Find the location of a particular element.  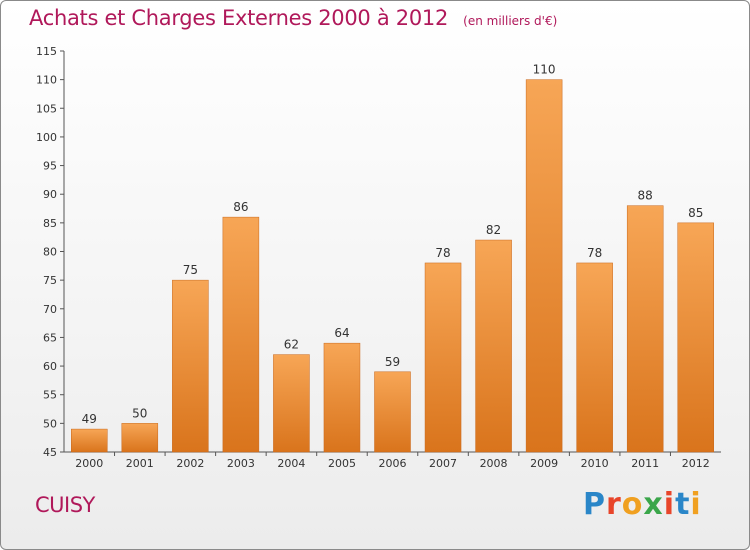

brand-logo: Proxiti is located at coordinates (642, 504).